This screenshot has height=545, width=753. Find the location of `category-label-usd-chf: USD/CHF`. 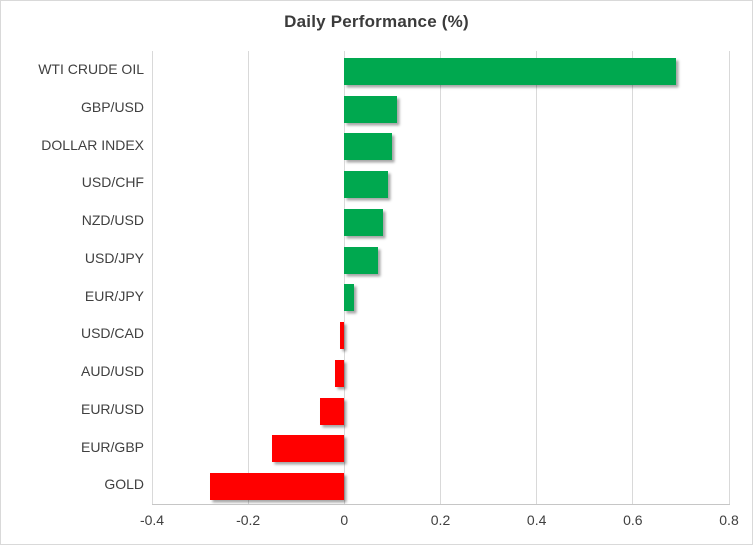

category-label-usd-chf: USD/CHF is located at coordinates (112, 182).